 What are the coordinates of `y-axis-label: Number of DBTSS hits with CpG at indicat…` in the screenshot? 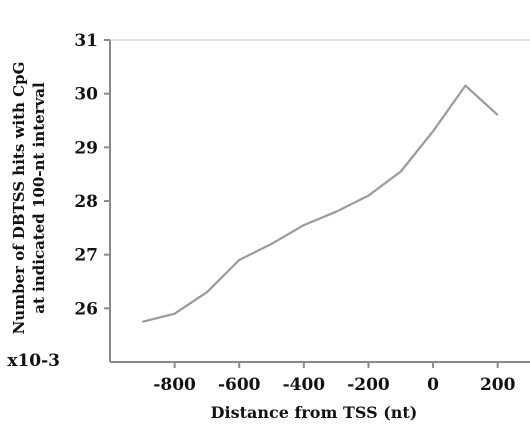 It's located at (29, 198).